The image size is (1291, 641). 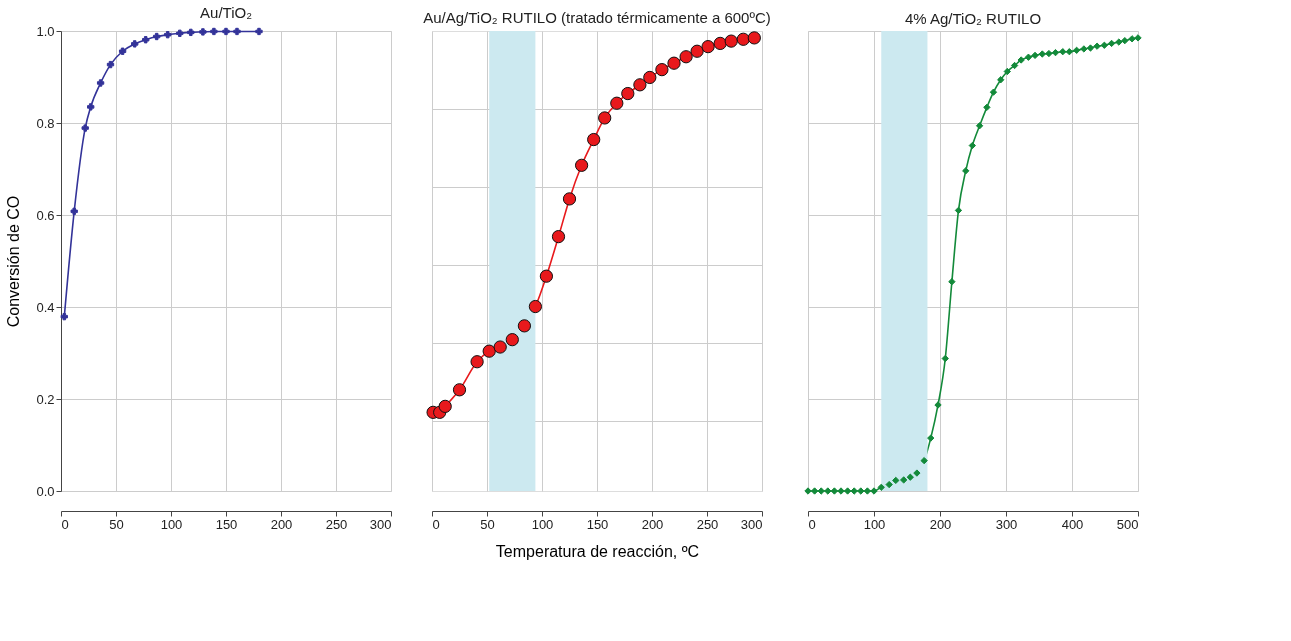 I want to click on chart-title: Au/Ag/TiO₂ RUTILO (tratado térmicamente a 600ºC), so click(x=597, y=17).